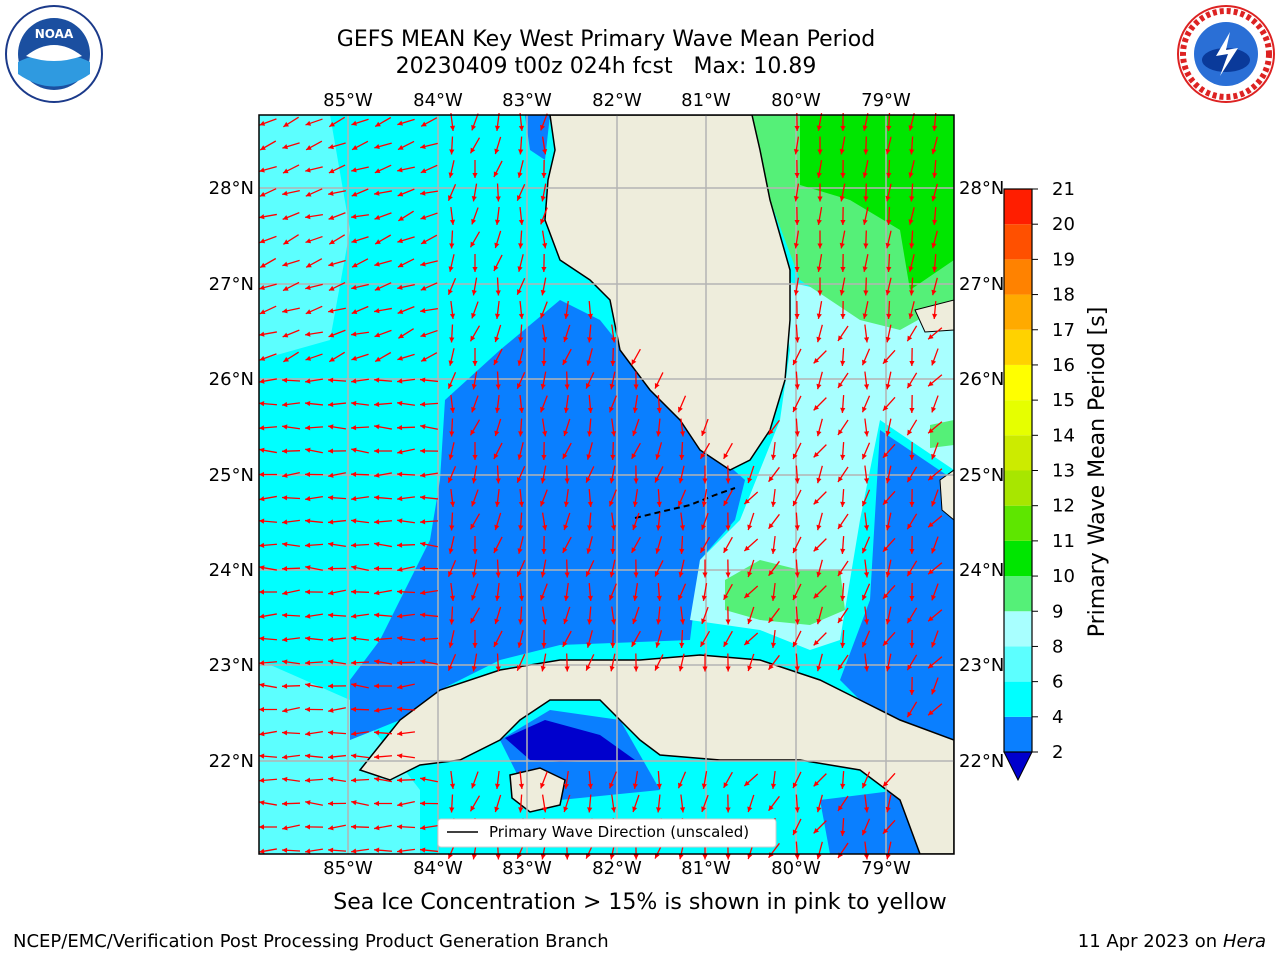 This screenshot has width=1280, height=960. Describe the element at coordinates (1063, 295) in the screenshot. I see `colorbar-tick-label: 18` at that location.